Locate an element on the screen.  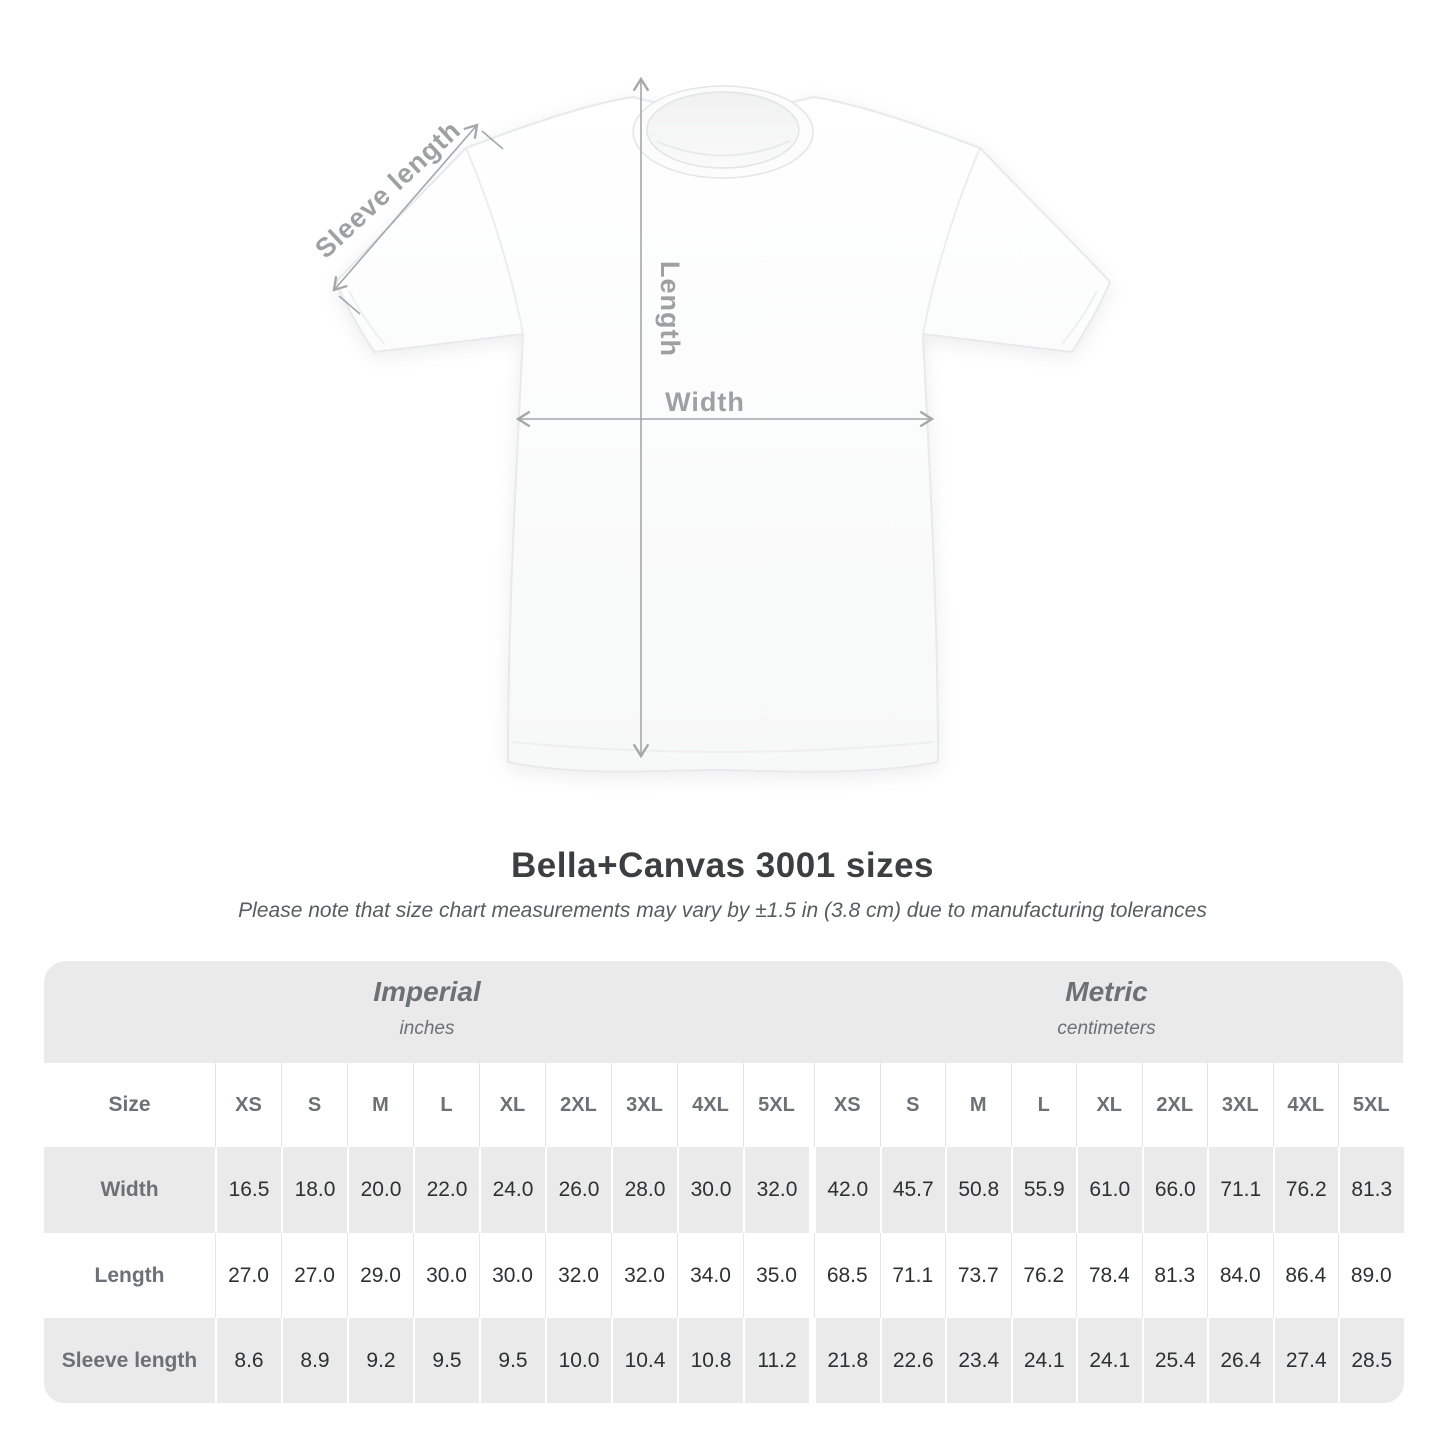
imperial-value-cell: 35.0 is located at coordinates (776, 1275).